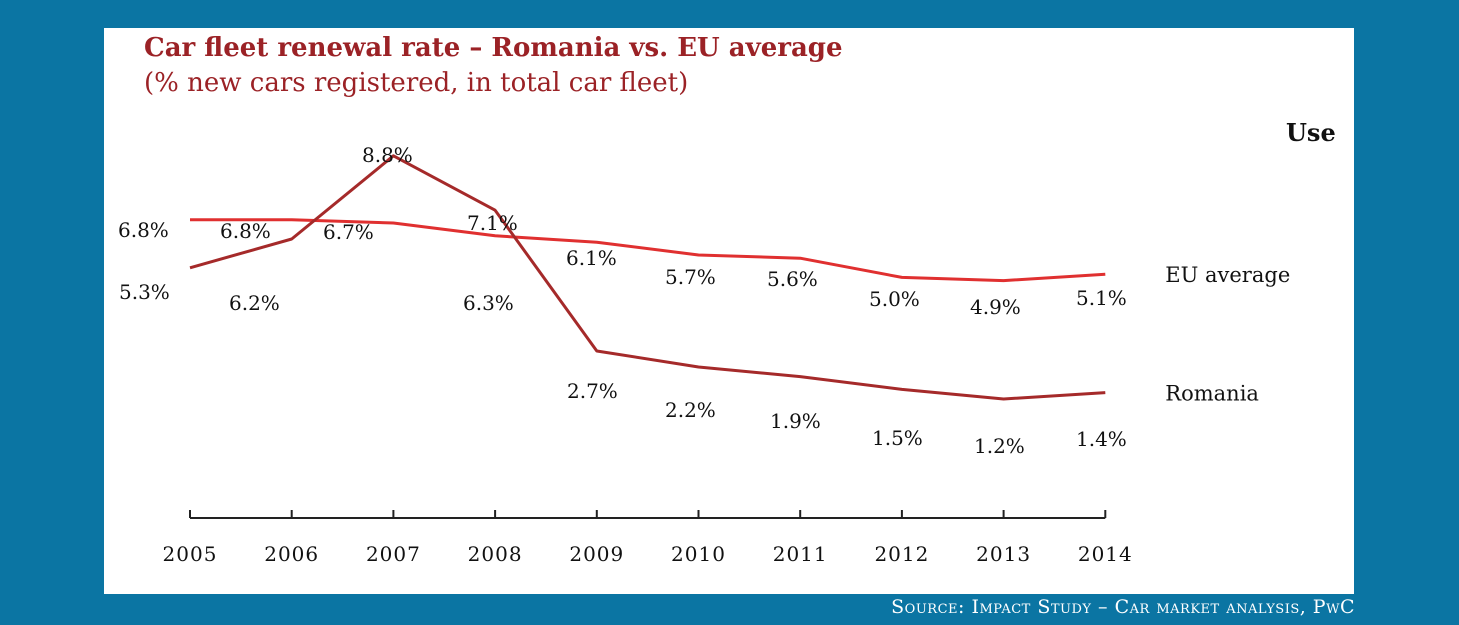  Describe the element at coordinates (488, 303) in the screenshot. I see `data-label-extra: 6.3%` at that location.